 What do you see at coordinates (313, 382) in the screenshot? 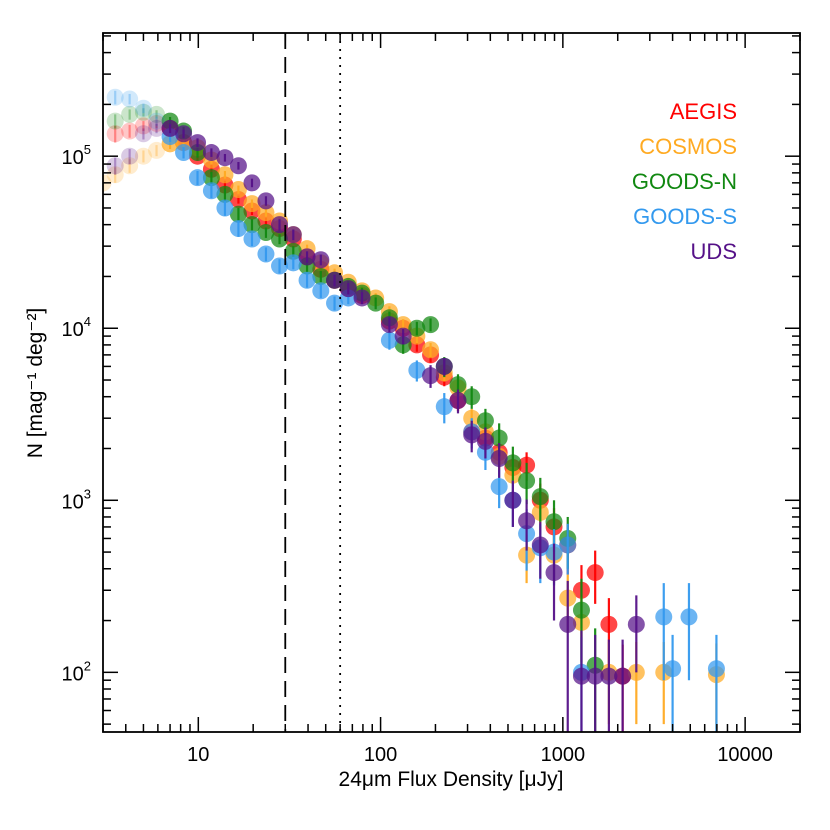
I see `reference-lines` at bounding box center [313, 382].